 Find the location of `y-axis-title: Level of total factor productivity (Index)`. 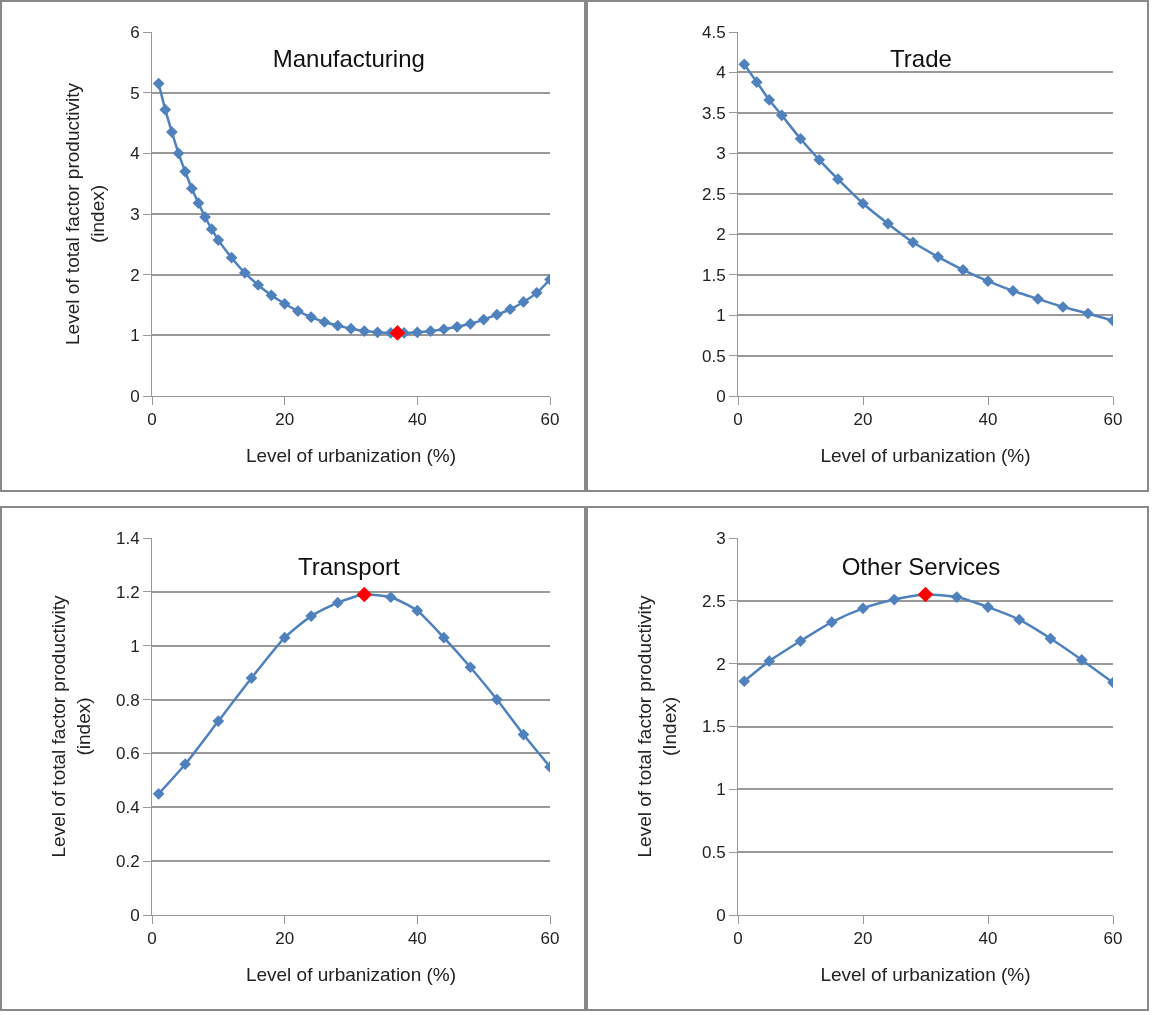

y-axis-title: Level of total factor productivity (Index) is located at coordinates (657, 726).